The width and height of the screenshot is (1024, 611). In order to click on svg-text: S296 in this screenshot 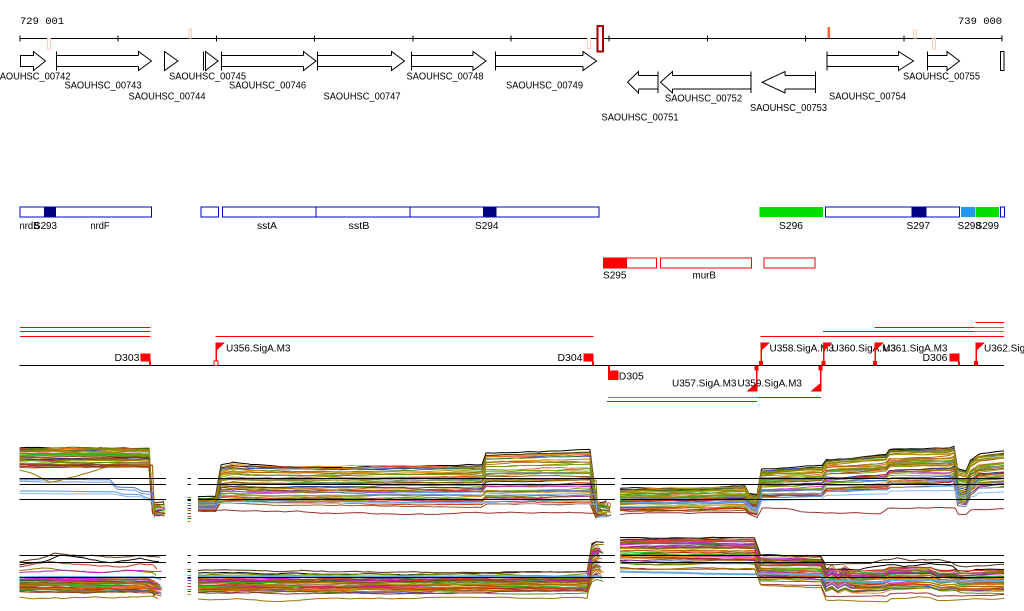, I will do `click(791, 226)`.